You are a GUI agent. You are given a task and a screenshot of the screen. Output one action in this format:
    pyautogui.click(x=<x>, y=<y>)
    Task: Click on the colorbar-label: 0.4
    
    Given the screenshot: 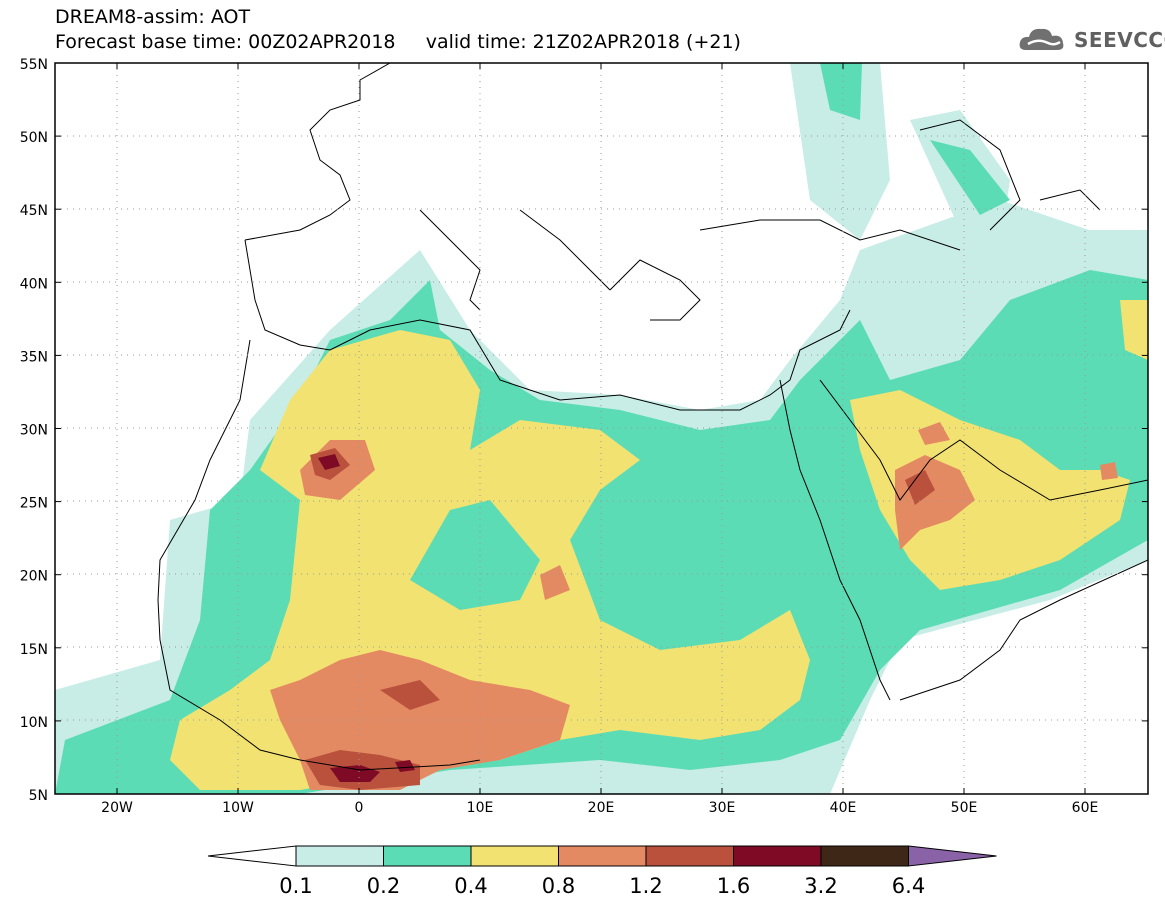 What is the action you would take?
    pyautogui.click(x=470, y=886)
    